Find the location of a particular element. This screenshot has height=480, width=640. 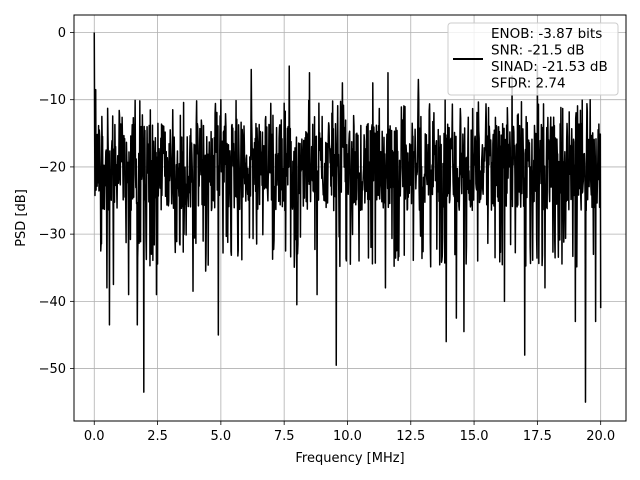

x-tick-label: 0.0 is located at coordinates (94, 436).